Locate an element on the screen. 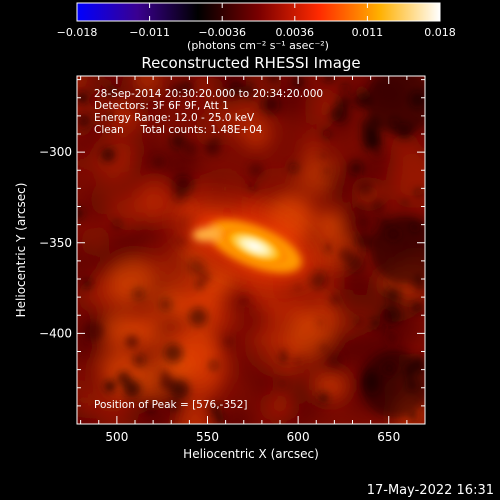 This screenshot has width=500, height=500. info-line-energy: Energy Range: 12.0 - 25.0 keV is located at coordinates (174, 118).